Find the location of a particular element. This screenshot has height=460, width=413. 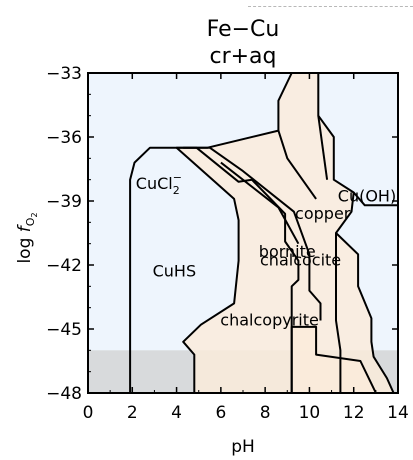

y-tick-label-4: −36 is located at coordinates (64, 138).